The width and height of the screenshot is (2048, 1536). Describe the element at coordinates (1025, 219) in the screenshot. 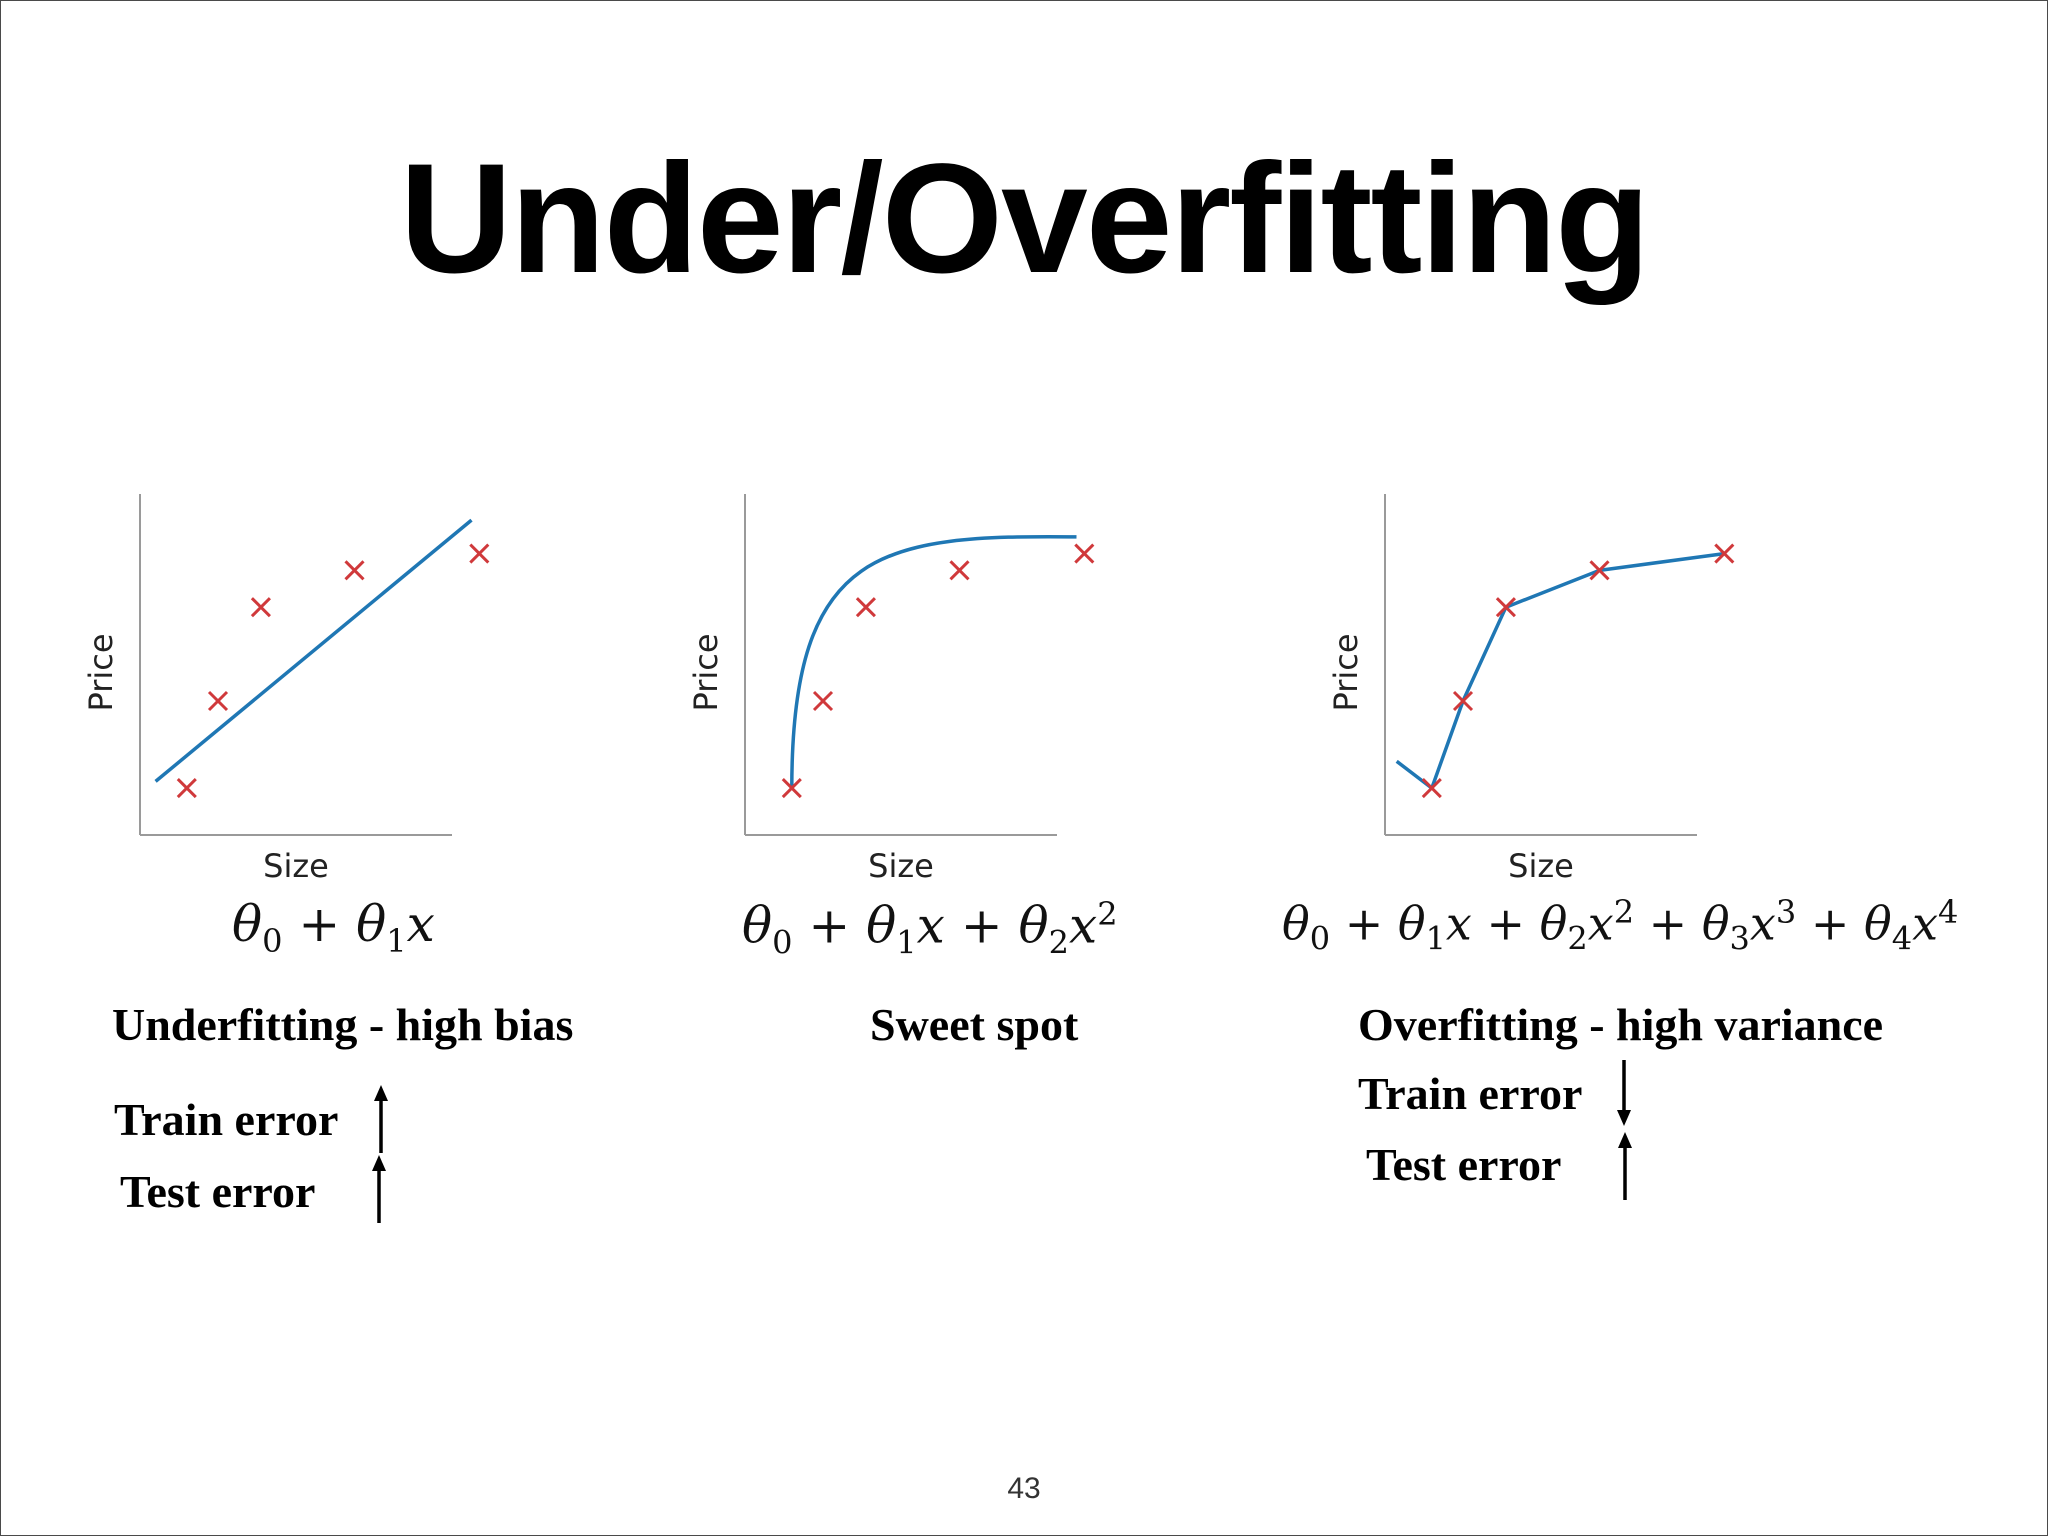

I see `slide-title: Under/Overfitting` at that location.